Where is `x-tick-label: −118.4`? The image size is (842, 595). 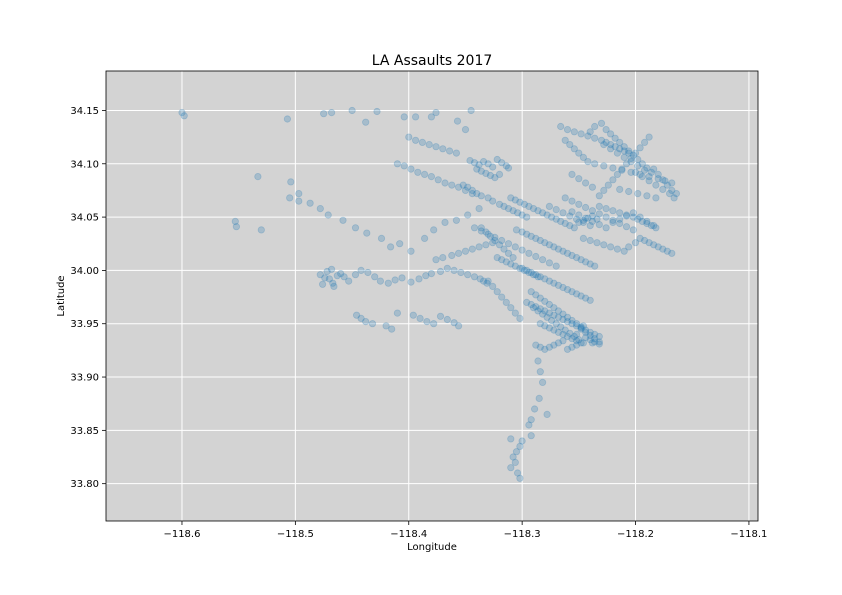 x-tick-label: −118.4 is located at coordinates (408, 534).